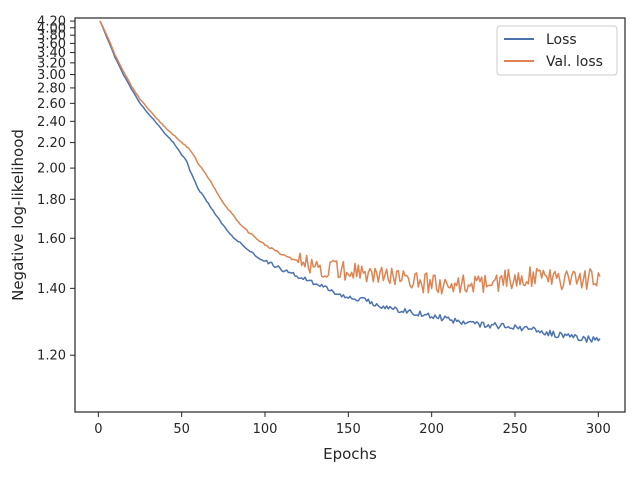  Describe the element at coordinates (265, 429) in the screenshot. I see `x-tick-label: 100` at that location.